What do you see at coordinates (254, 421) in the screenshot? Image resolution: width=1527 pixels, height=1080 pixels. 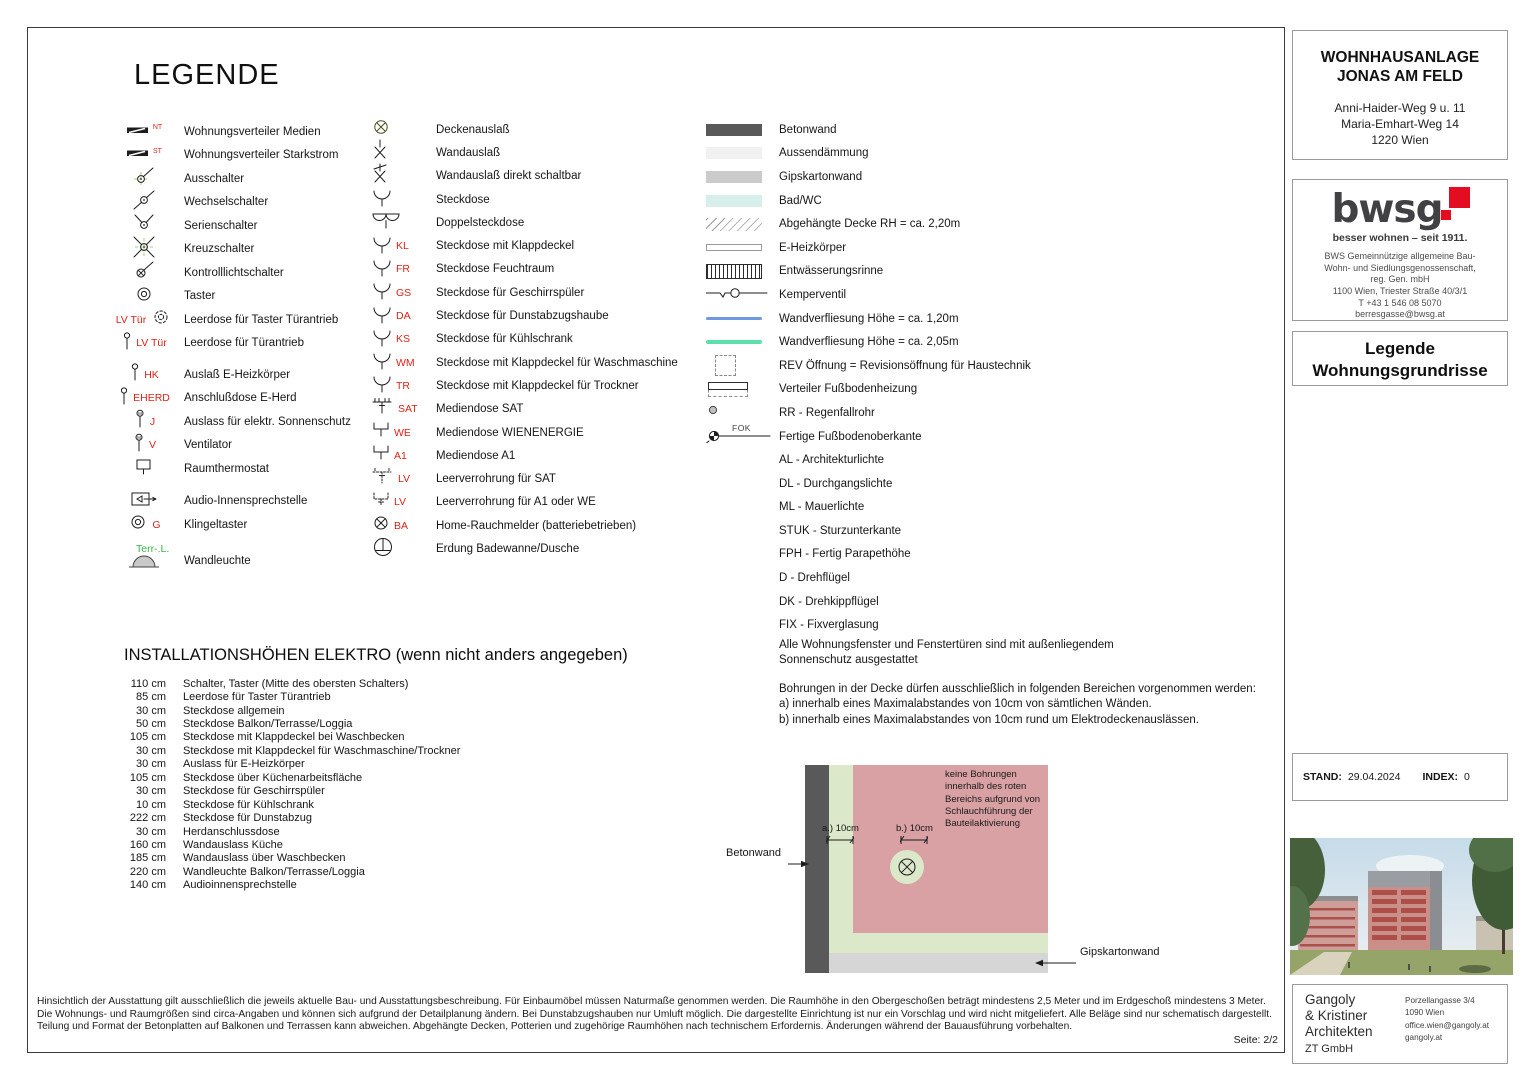 I see `legend-row: M J Auslass für elektr. Sonnenschutz` at bounding box center [254, 421].